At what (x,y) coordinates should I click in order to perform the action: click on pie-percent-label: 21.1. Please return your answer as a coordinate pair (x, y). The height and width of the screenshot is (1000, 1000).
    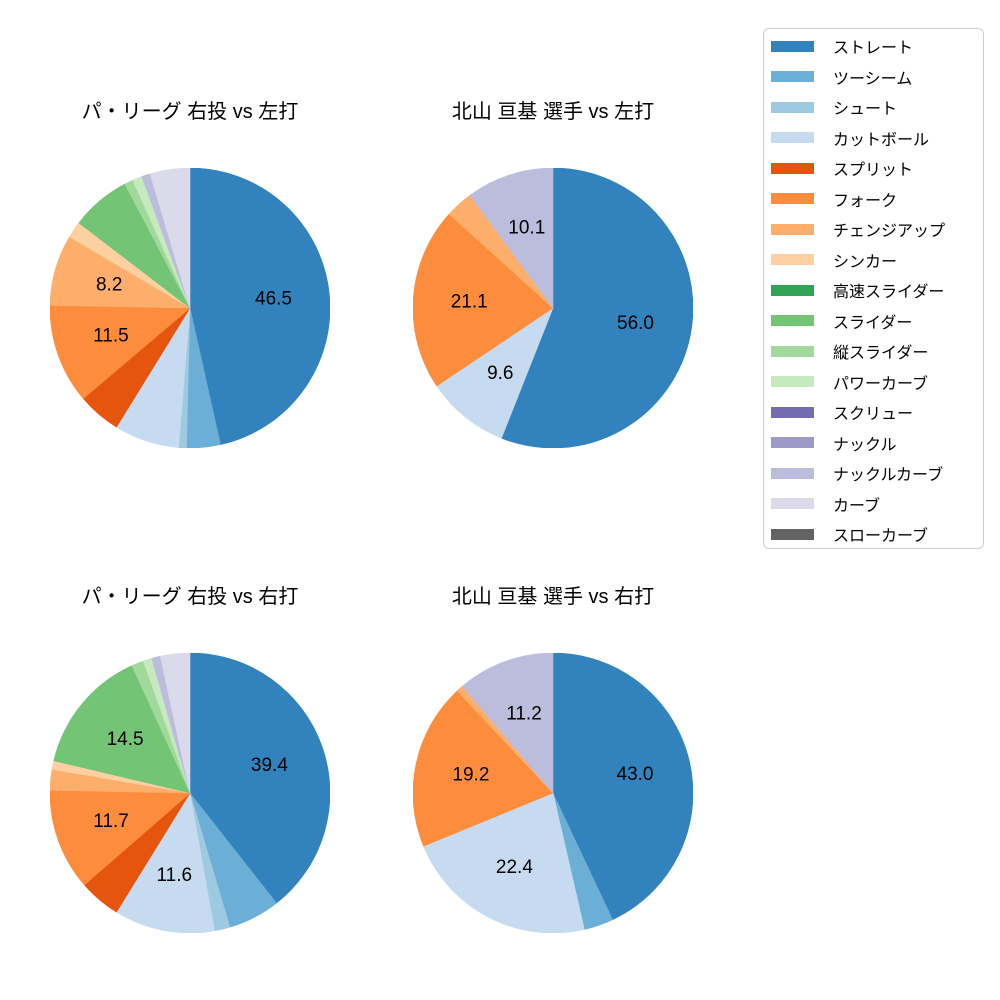
    Looking at the image, I should click on (469, 301).